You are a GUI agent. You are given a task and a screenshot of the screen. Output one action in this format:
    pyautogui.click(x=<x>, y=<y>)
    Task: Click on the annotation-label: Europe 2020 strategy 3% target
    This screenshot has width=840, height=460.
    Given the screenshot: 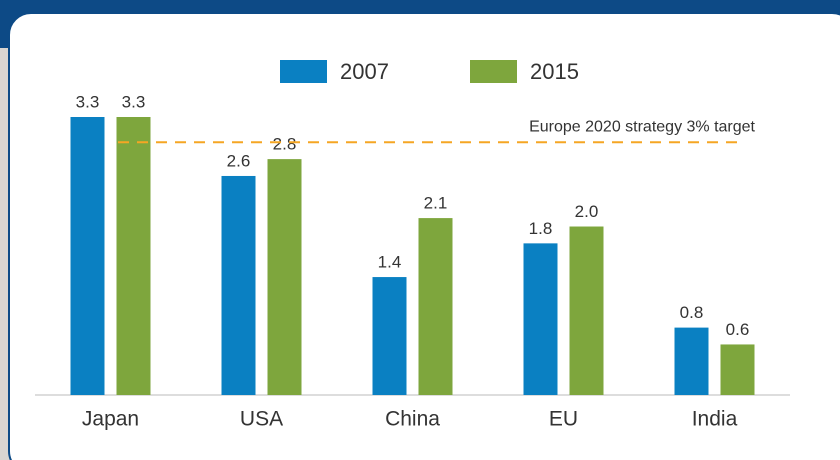 What is the action you would take?
    pyautogui.click(x=642, y=126)
    